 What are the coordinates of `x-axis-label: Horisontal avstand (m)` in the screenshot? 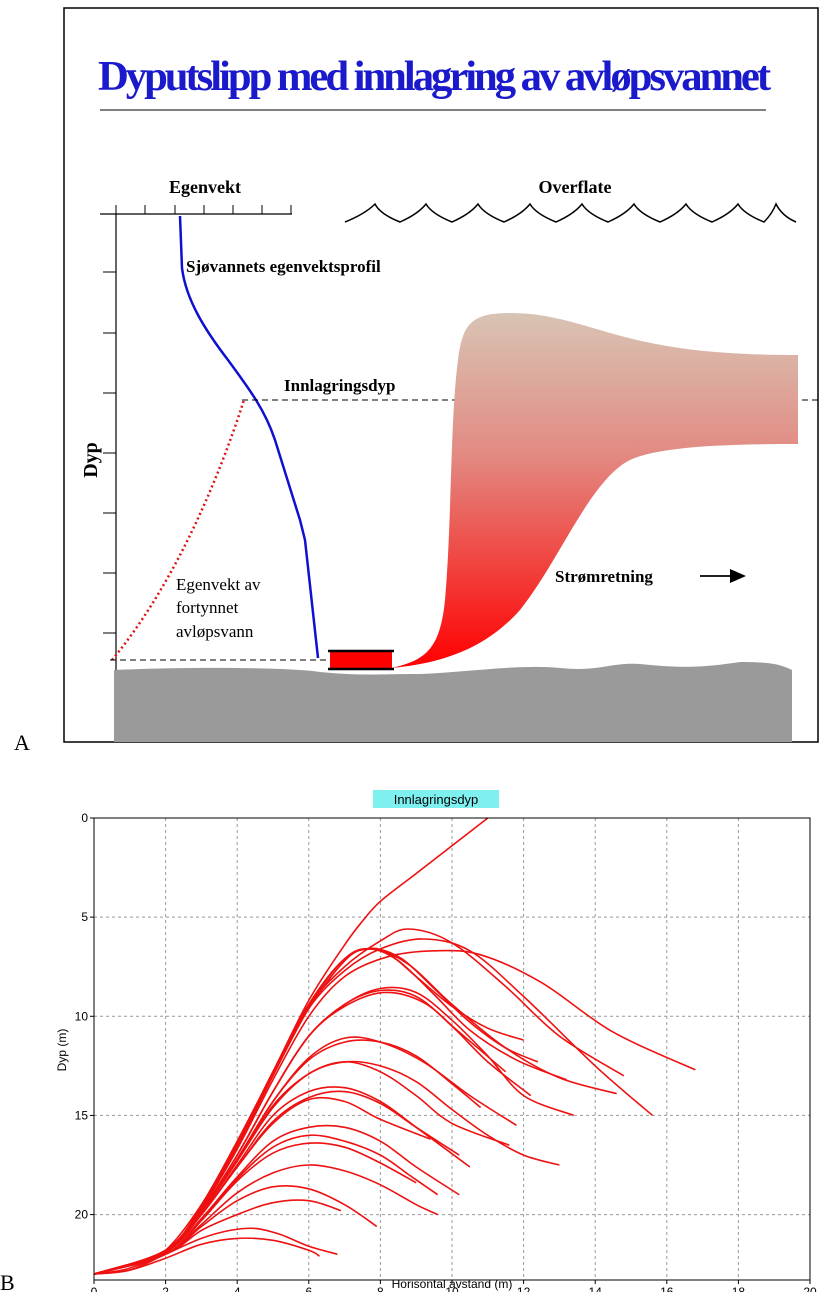 It's located at (452, 1284).